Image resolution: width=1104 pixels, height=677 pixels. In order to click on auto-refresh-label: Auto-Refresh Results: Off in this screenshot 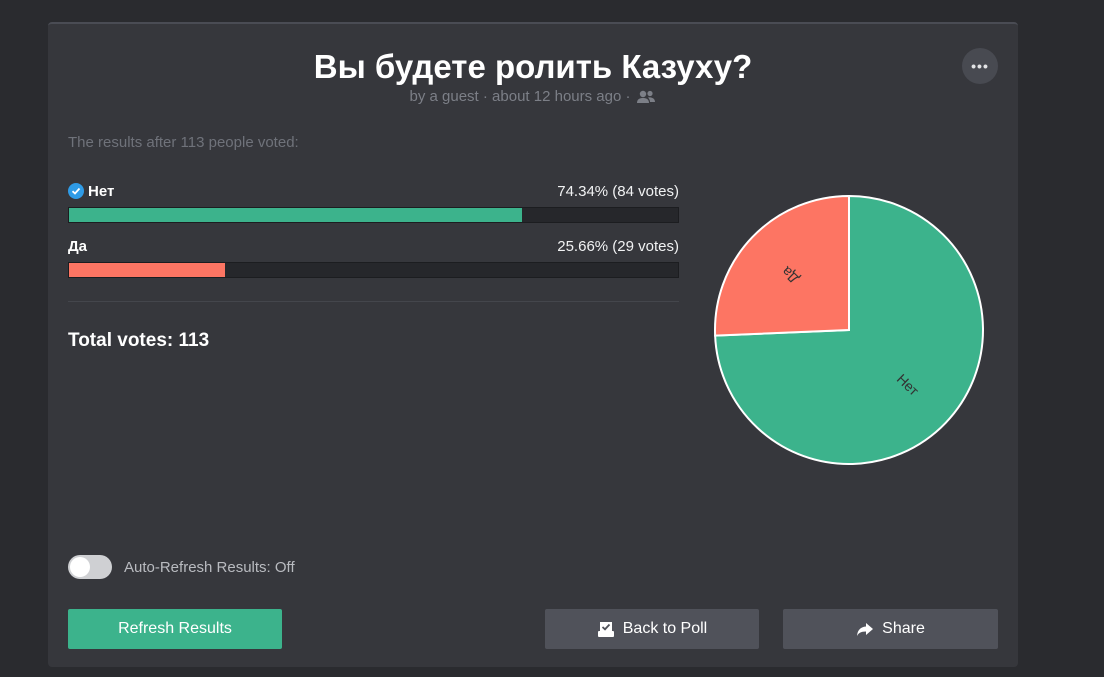, I will do `click(209, 567)`.